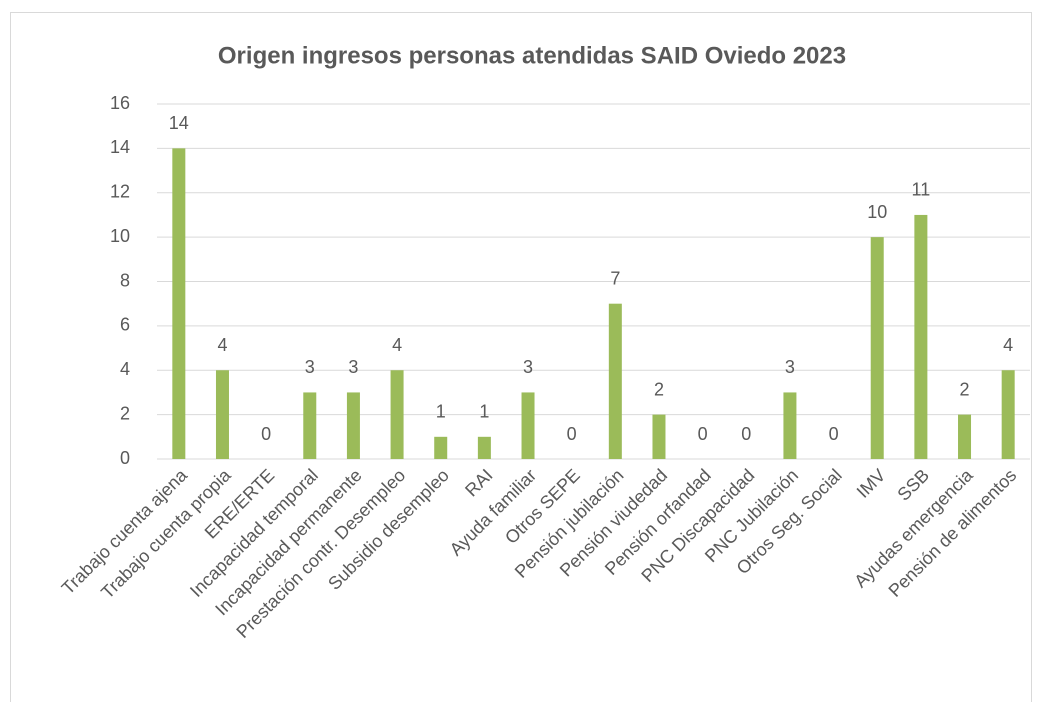  What do you see at coordinates (179, 123) in the screenshot?
I see `data-label: 14` at bounding box center [179, 123].